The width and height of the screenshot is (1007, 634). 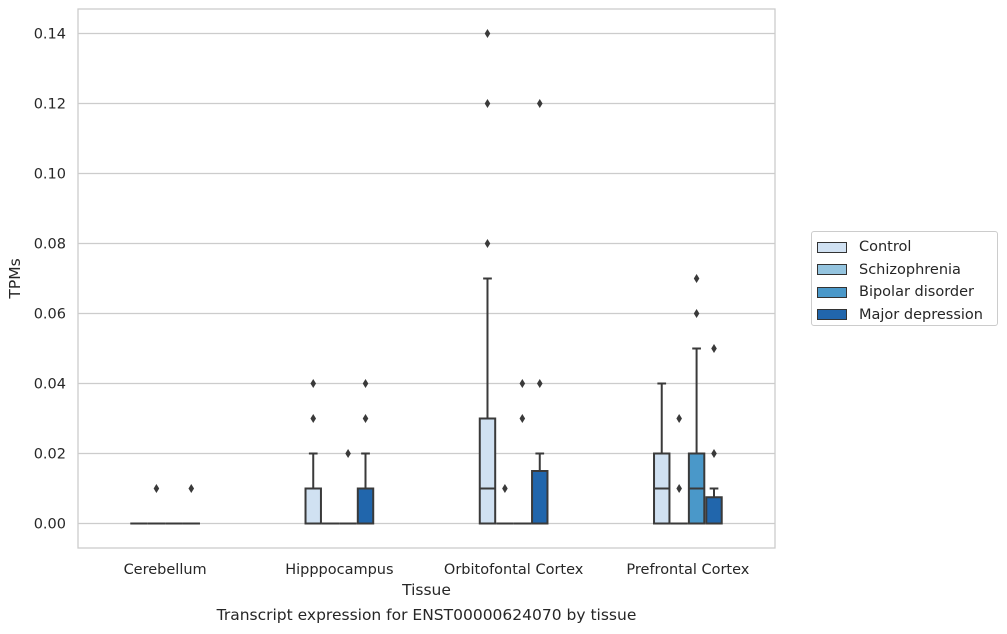 What do you see at coordinates (832, 247) in the screenshot?
I see `legend-swatch-control` at bounding box center [832, 247].